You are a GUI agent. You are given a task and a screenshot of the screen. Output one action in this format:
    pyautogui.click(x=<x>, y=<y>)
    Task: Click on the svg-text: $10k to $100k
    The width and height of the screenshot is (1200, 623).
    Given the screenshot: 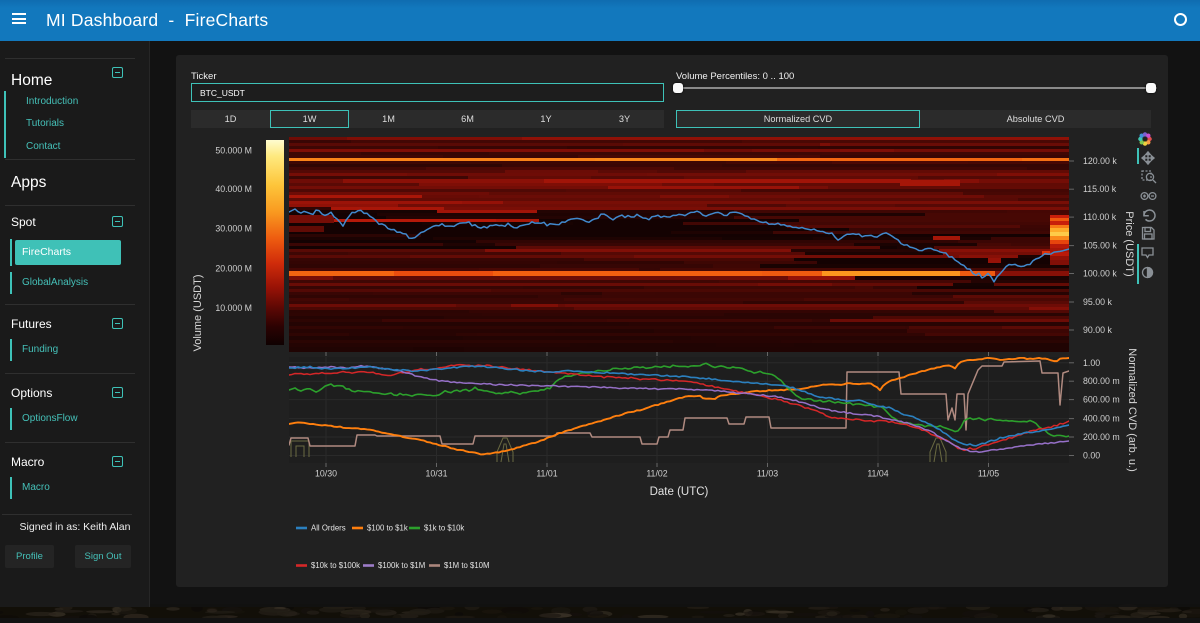 What is the action you would take?
    pyautogui.click(x=335, y=565)
    